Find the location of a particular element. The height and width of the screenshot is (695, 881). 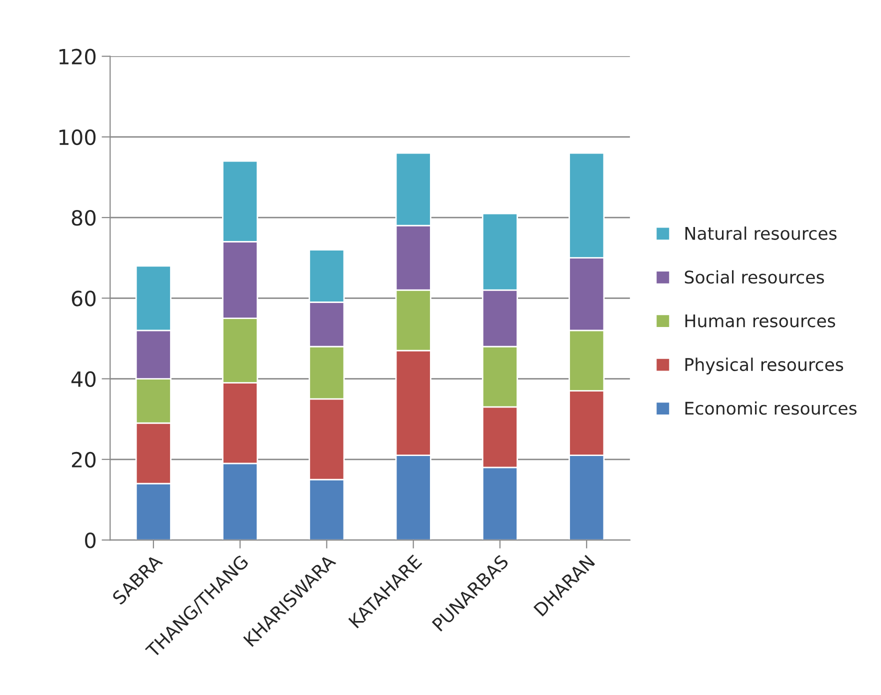

legend-label: Natural resources is located at coordinates (761, 233).